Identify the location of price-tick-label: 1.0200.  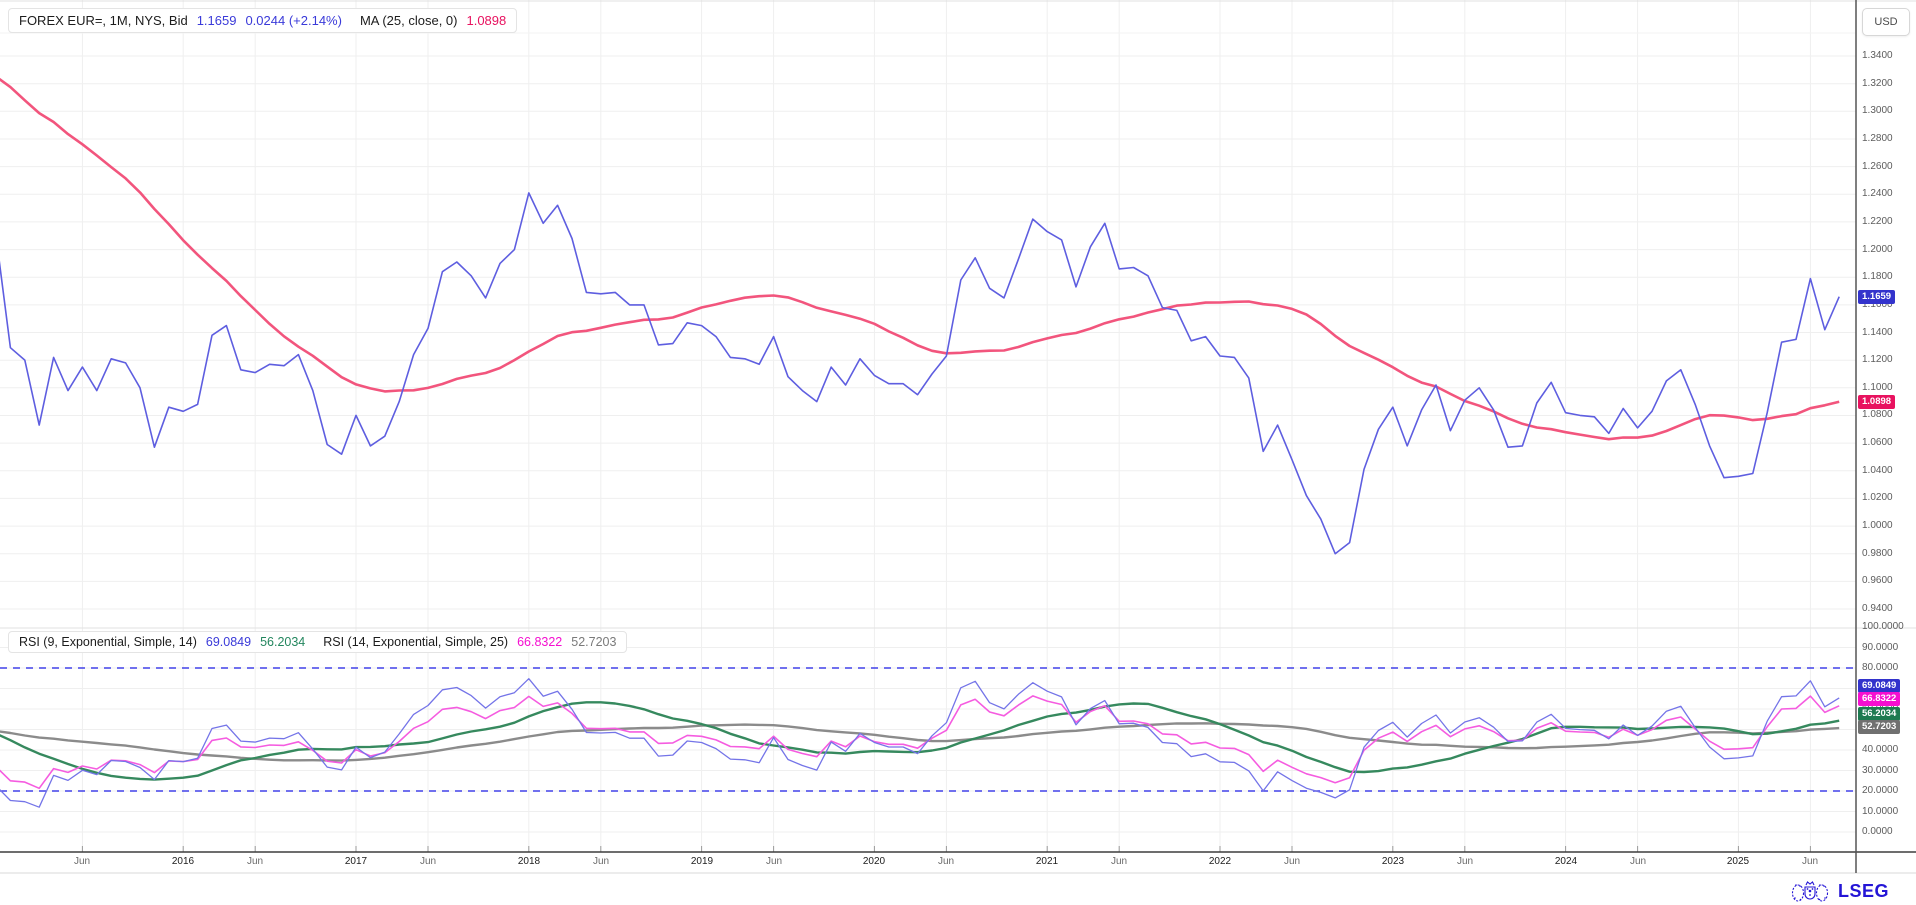
(1877, 497).